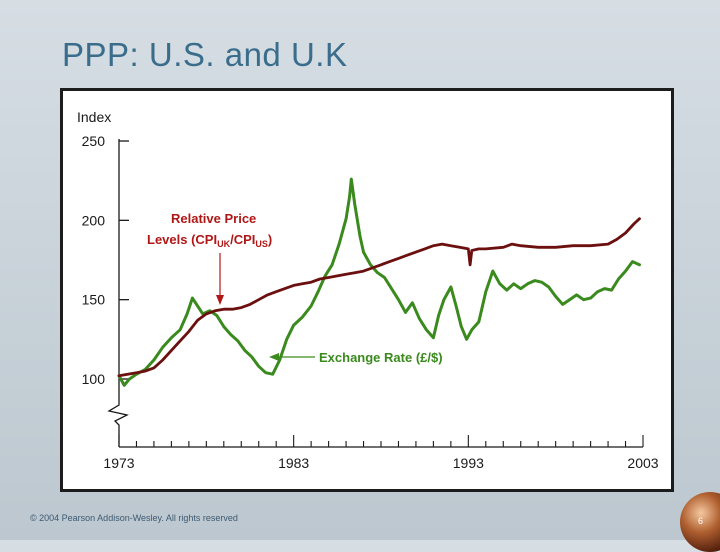 The image size is (720, 552). Describe the element at coordinates (94, 220) in the screenshot. I see `y-tick-label-200: 200` at that location.